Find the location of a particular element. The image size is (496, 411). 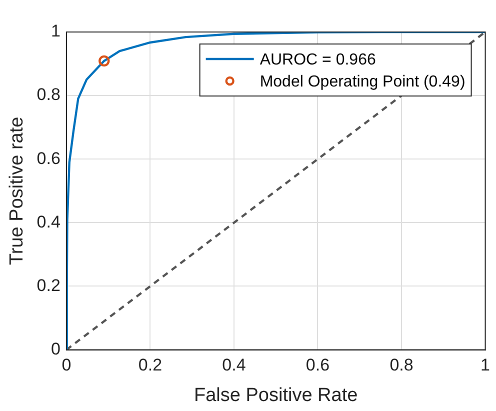

x-axis-title: False Positive Rate is located at coordinates (276, 395).